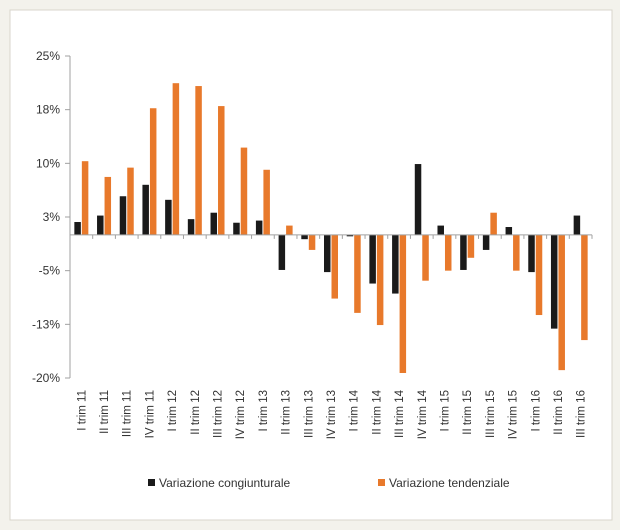  What do you see at coordinates (400, 413) in the screenshot?
I see `x-tick-label: III trim 14` at bounding box center [400, 413].